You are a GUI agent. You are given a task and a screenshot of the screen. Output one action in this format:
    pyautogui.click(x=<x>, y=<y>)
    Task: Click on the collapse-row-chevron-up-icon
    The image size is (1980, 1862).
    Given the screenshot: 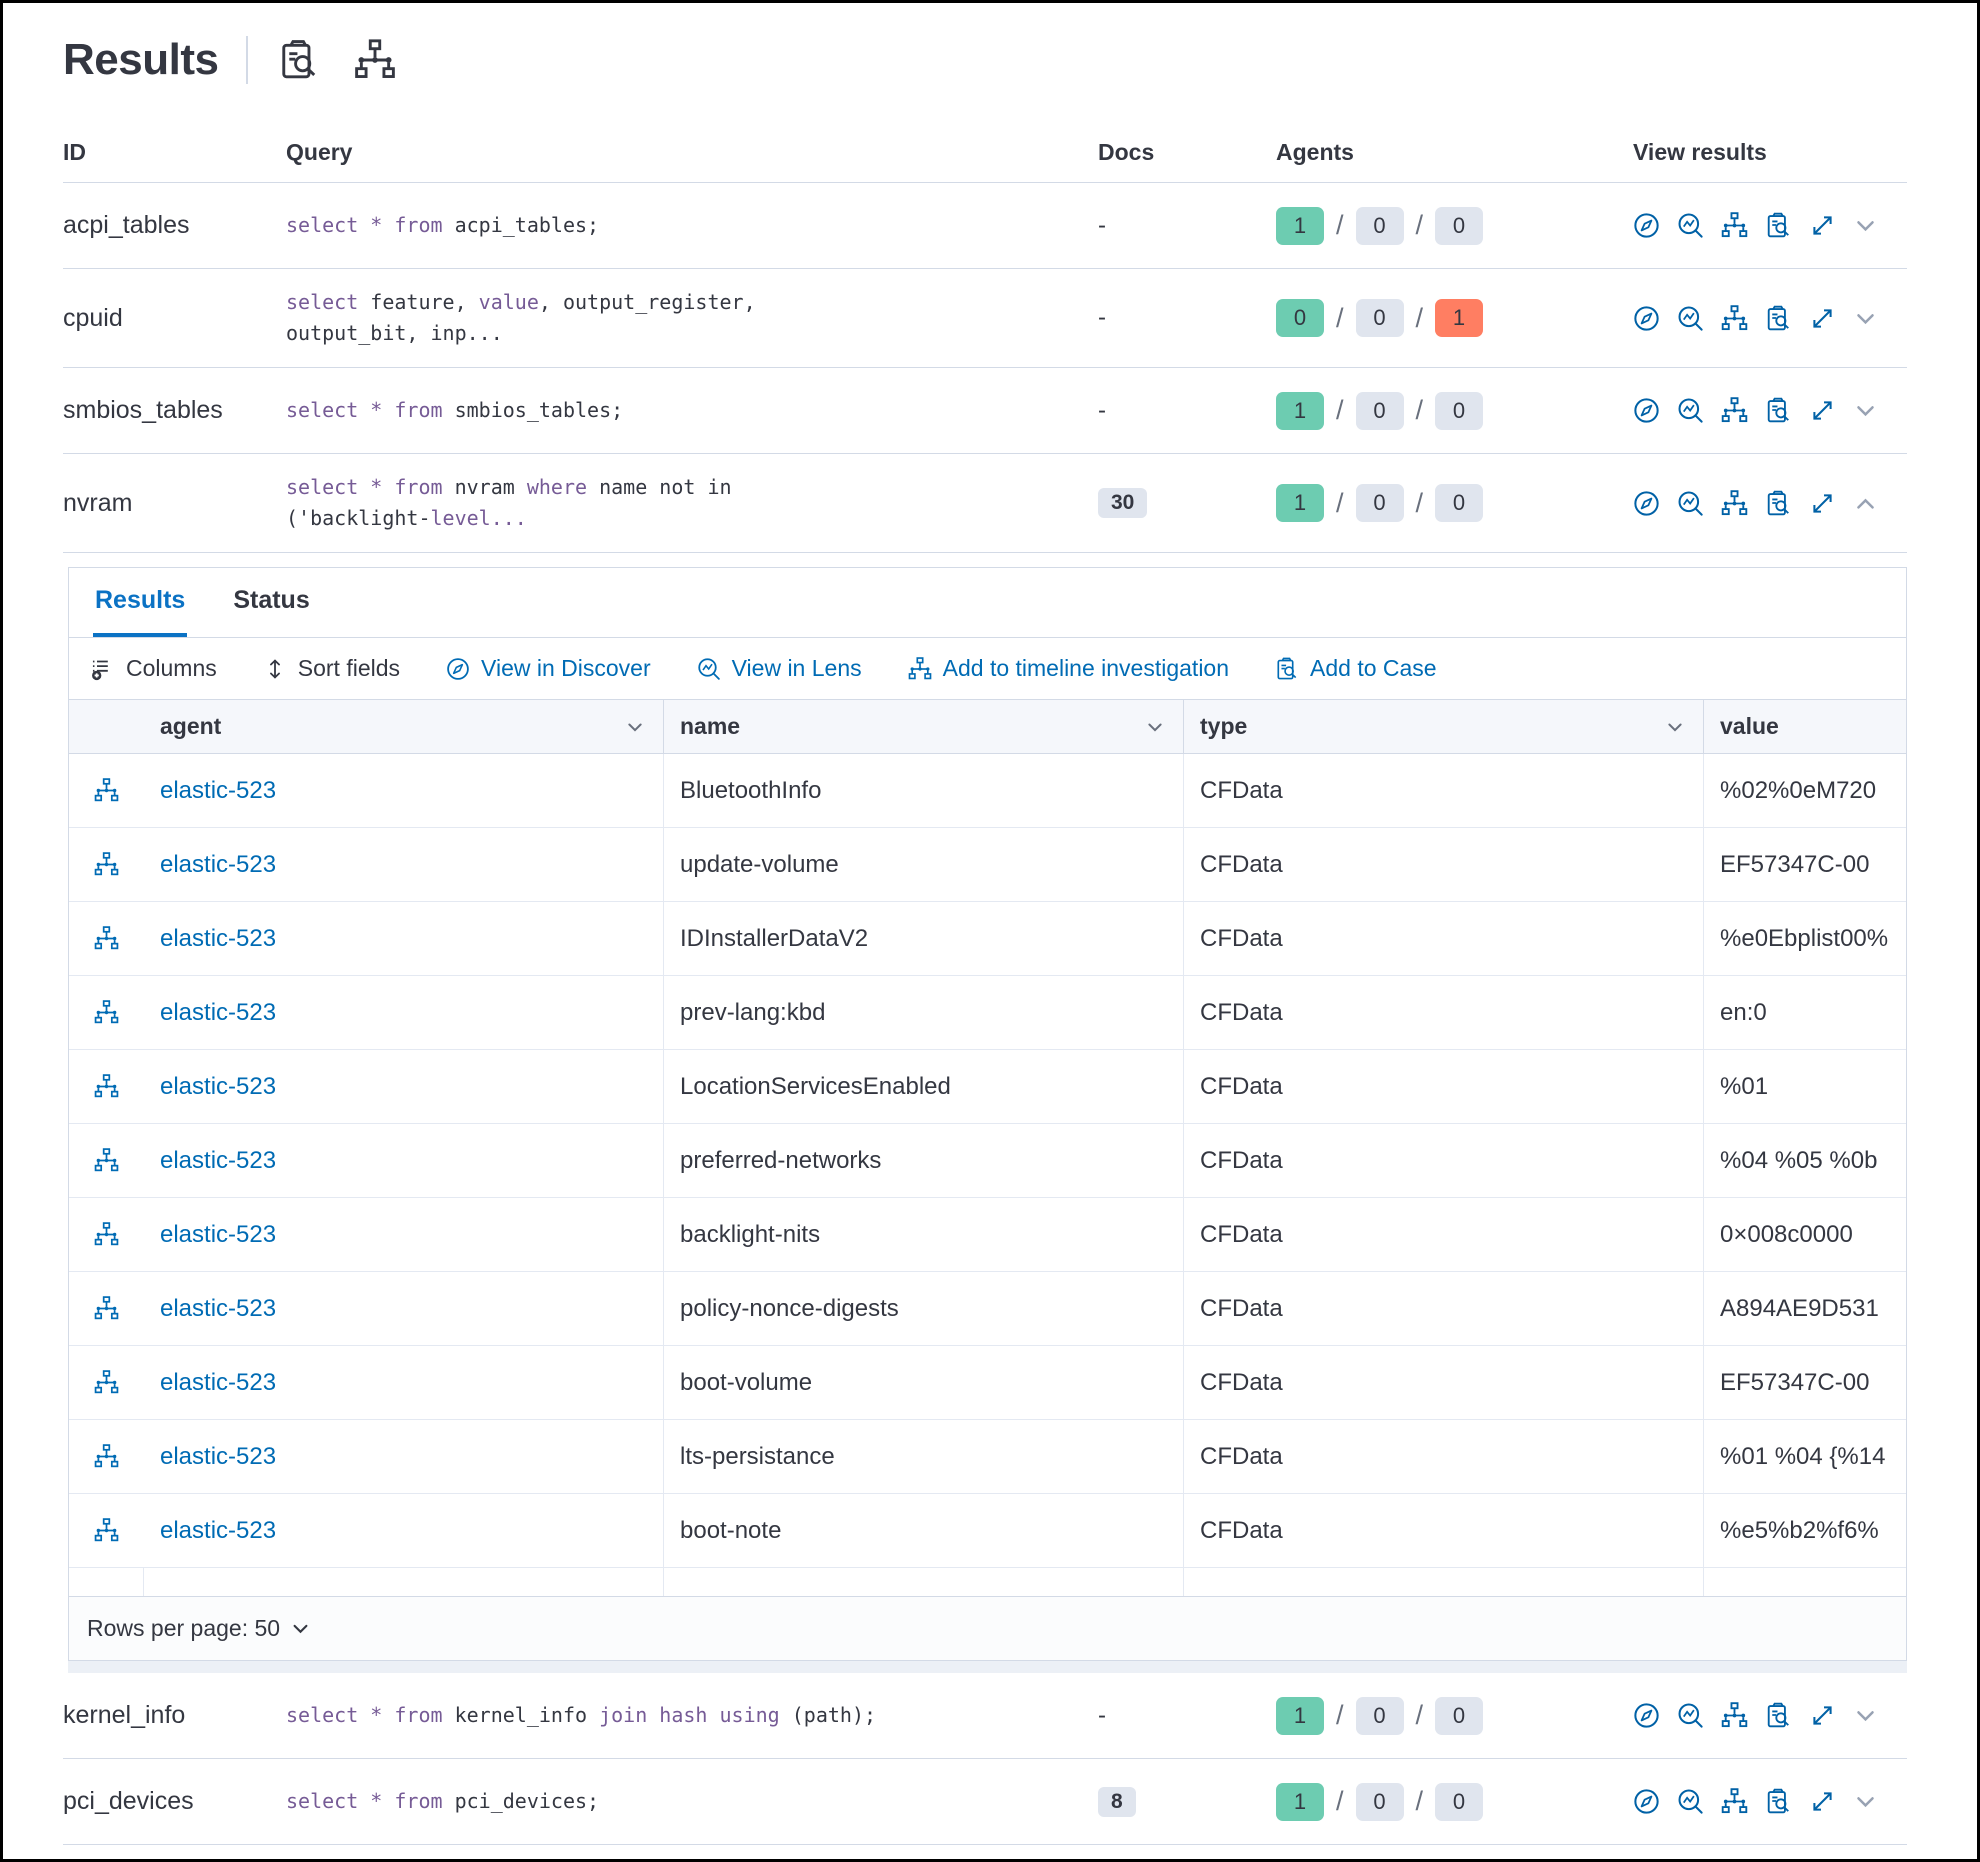 What is the action you would take?
    pyautogui.click(x=1865, y=503)
    